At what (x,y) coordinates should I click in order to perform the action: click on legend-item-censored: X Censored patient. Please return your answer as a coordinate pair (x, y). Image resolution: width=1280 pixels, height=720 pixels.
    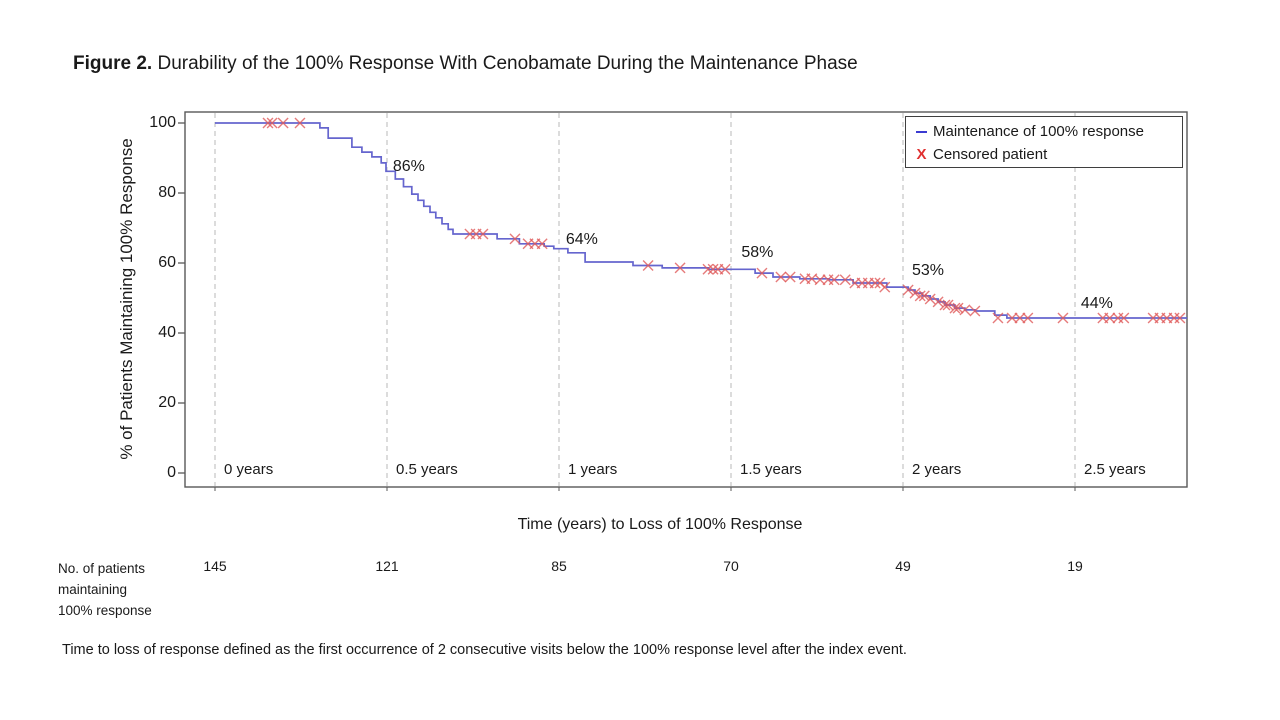
    Looking at the image, I should click on (1049, 154).